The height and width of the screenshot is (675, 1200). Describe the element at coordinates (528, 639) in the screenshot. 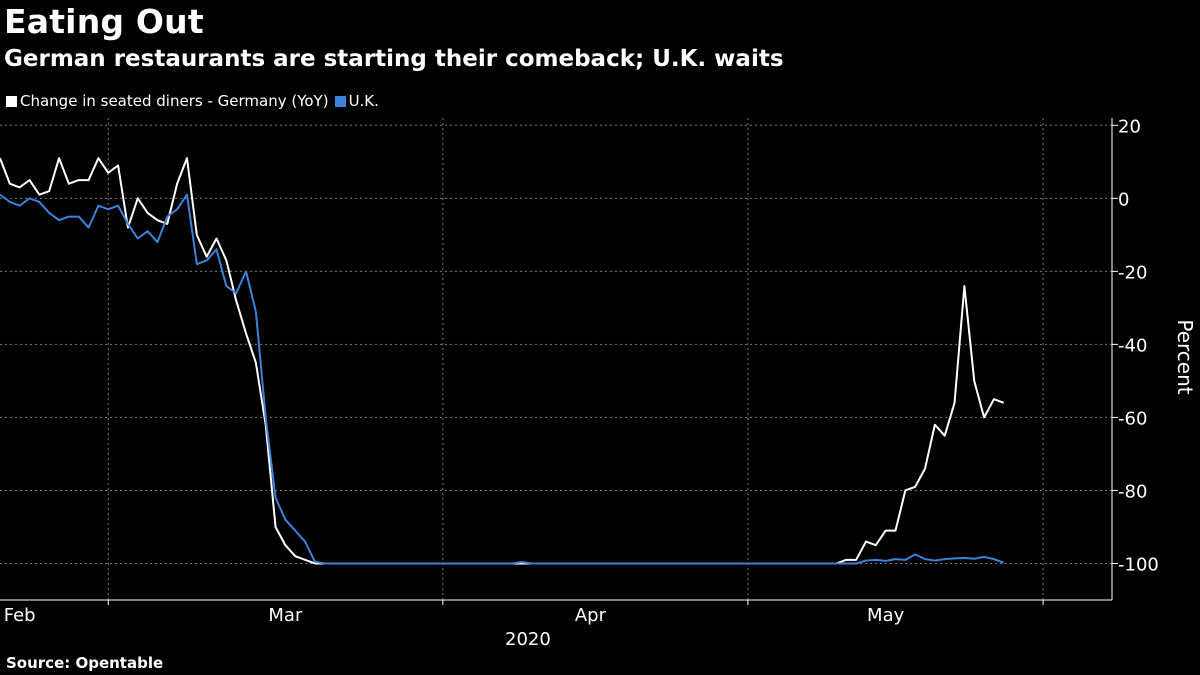

I see `x-year-label: 2020` at that location.